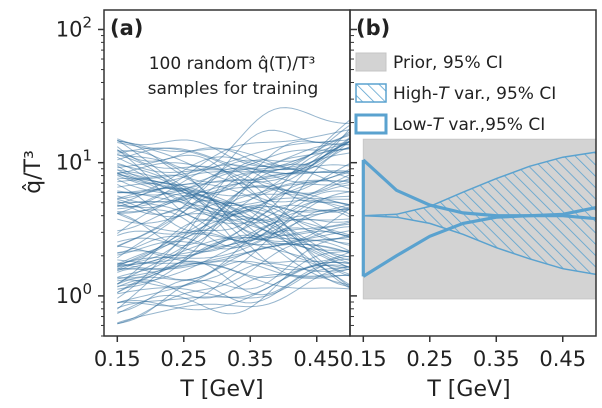  I want to click on y-tick-label: 10⁰, so click(74, 294).